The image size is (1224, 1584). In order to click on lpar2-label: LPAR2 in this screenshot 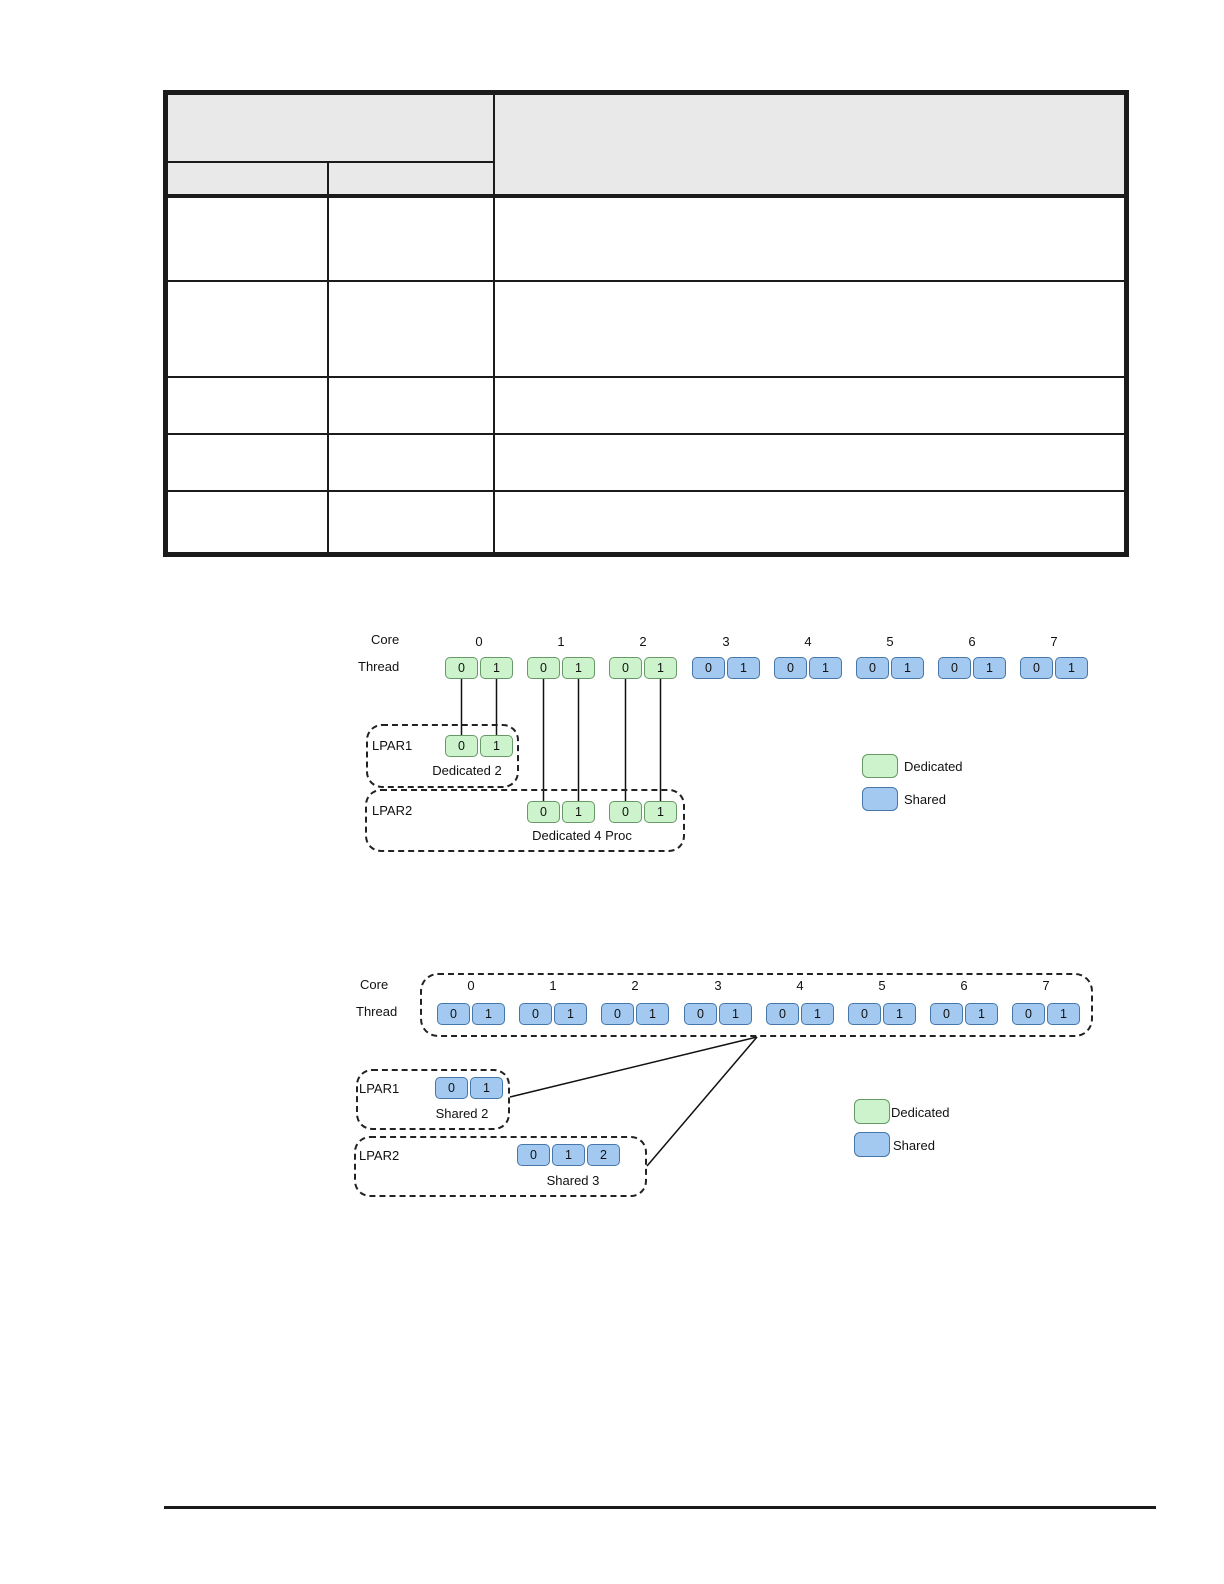, I will do `click(379, 1155)`.